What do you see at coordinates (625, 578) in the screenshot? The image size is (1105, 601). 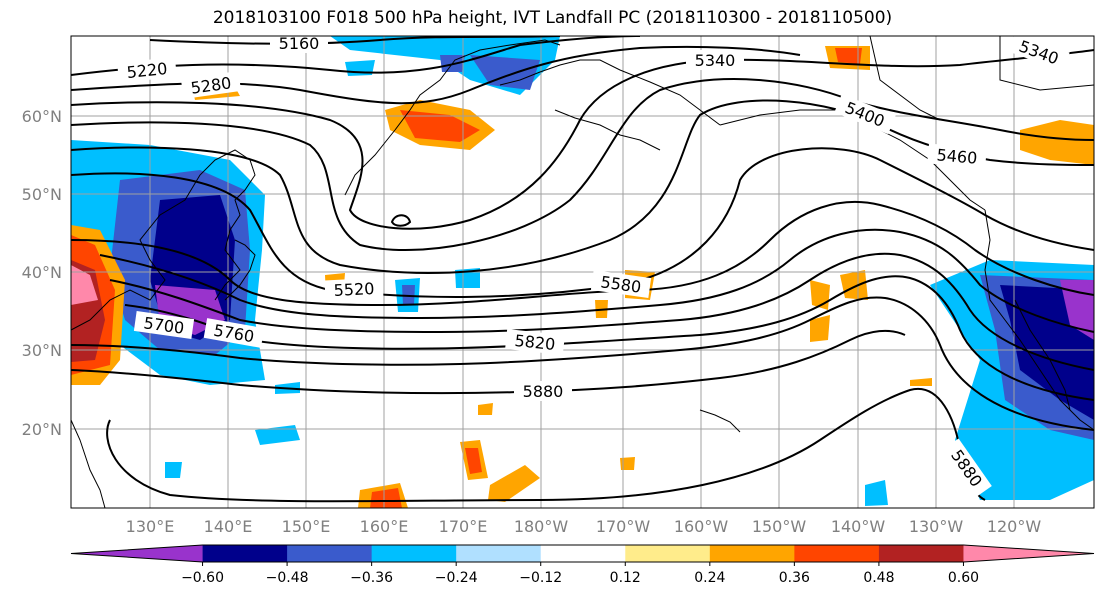 I see `colorbar-tick-label: 0.12` at bounding box center [625, 578].